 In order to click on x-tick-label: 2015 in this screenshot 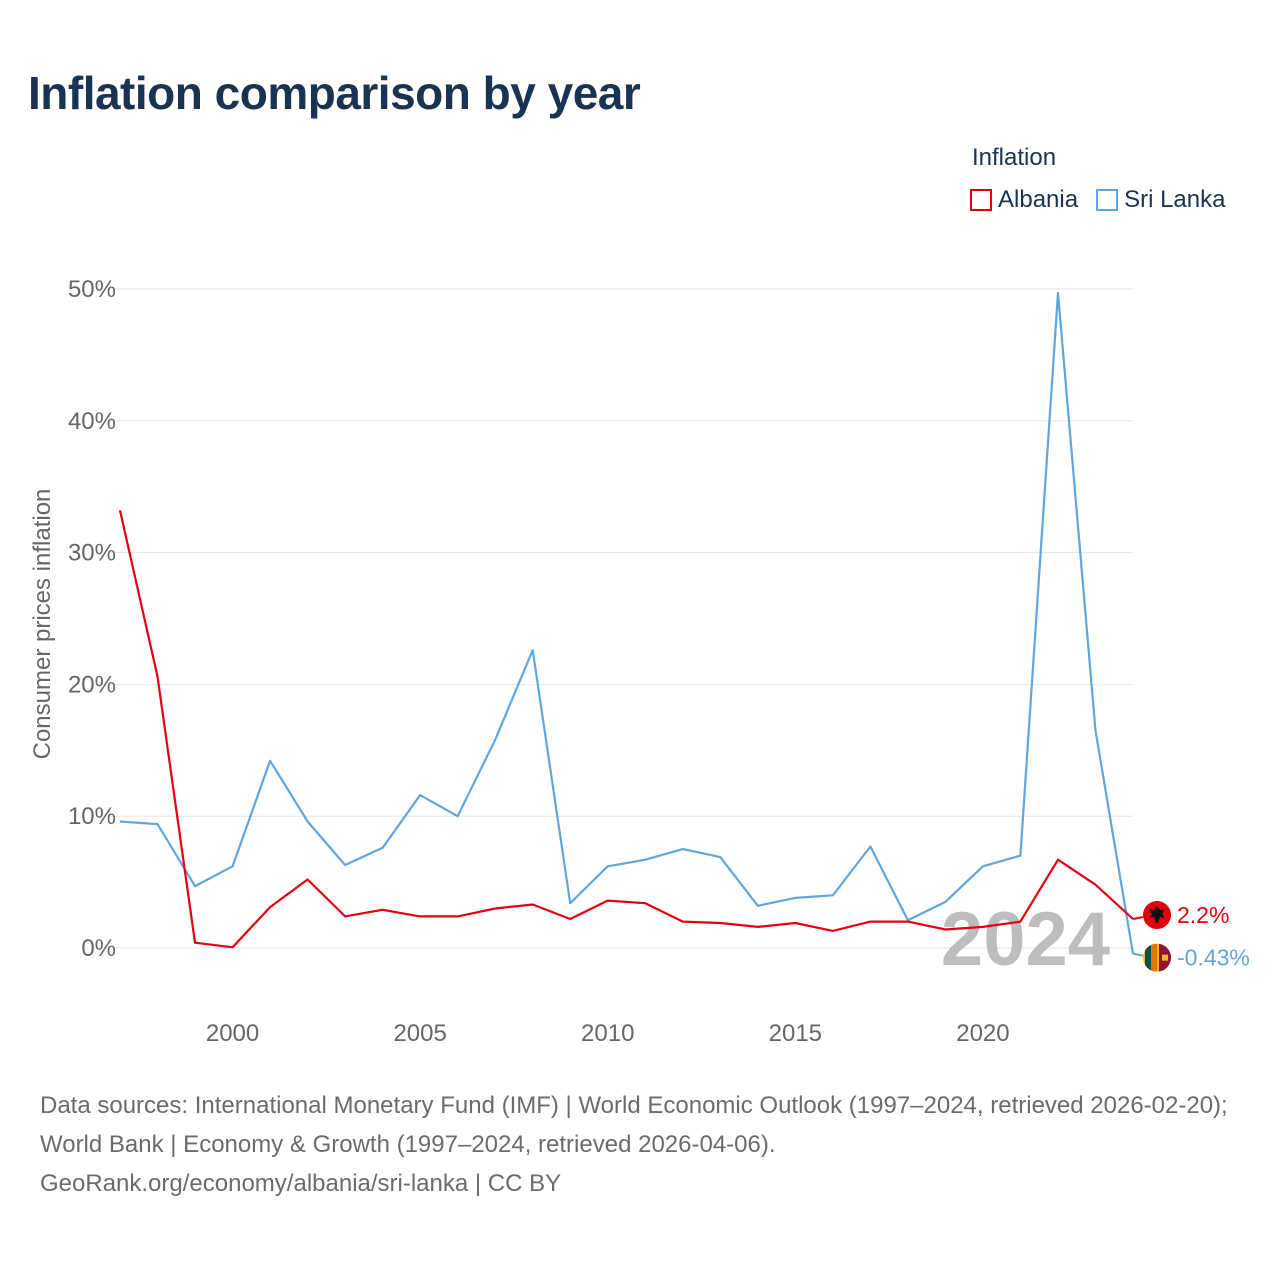, I will do `click(795, 1033)`.